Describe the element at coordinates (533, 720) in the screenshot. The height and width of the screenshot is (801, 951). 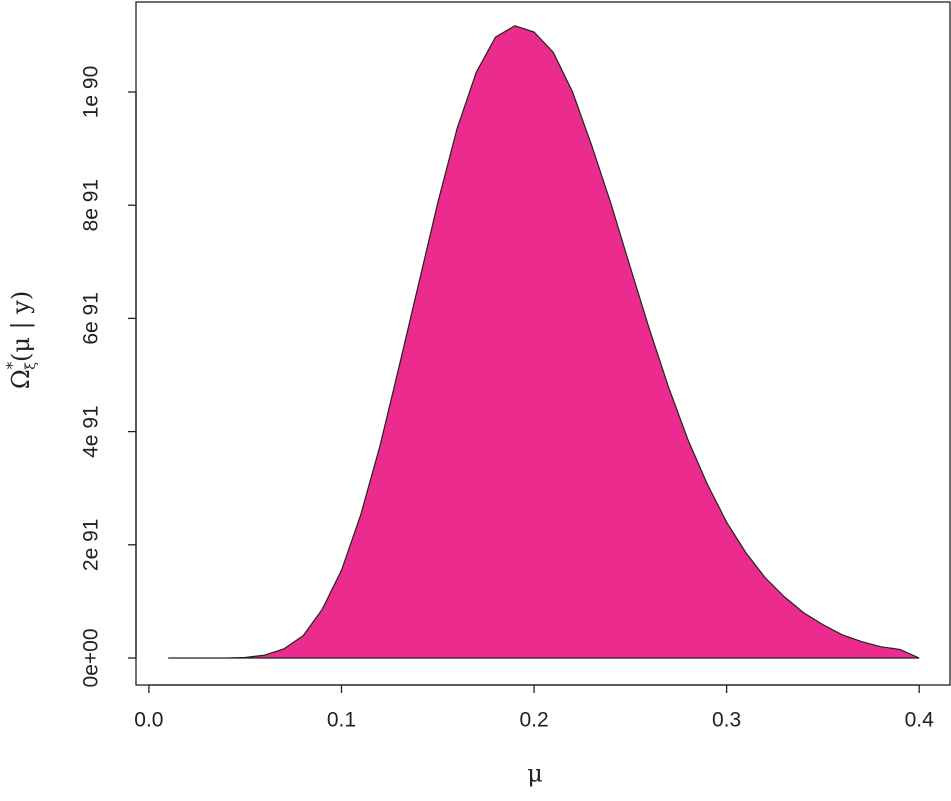
I see `x-tick-label: 0.2` at that location.